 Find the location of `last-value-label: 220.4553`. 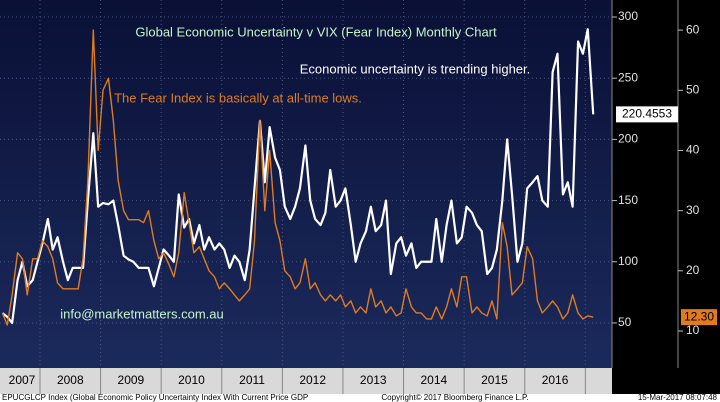

last-value-label: 220.4553 is located at coordinates (647, 114).